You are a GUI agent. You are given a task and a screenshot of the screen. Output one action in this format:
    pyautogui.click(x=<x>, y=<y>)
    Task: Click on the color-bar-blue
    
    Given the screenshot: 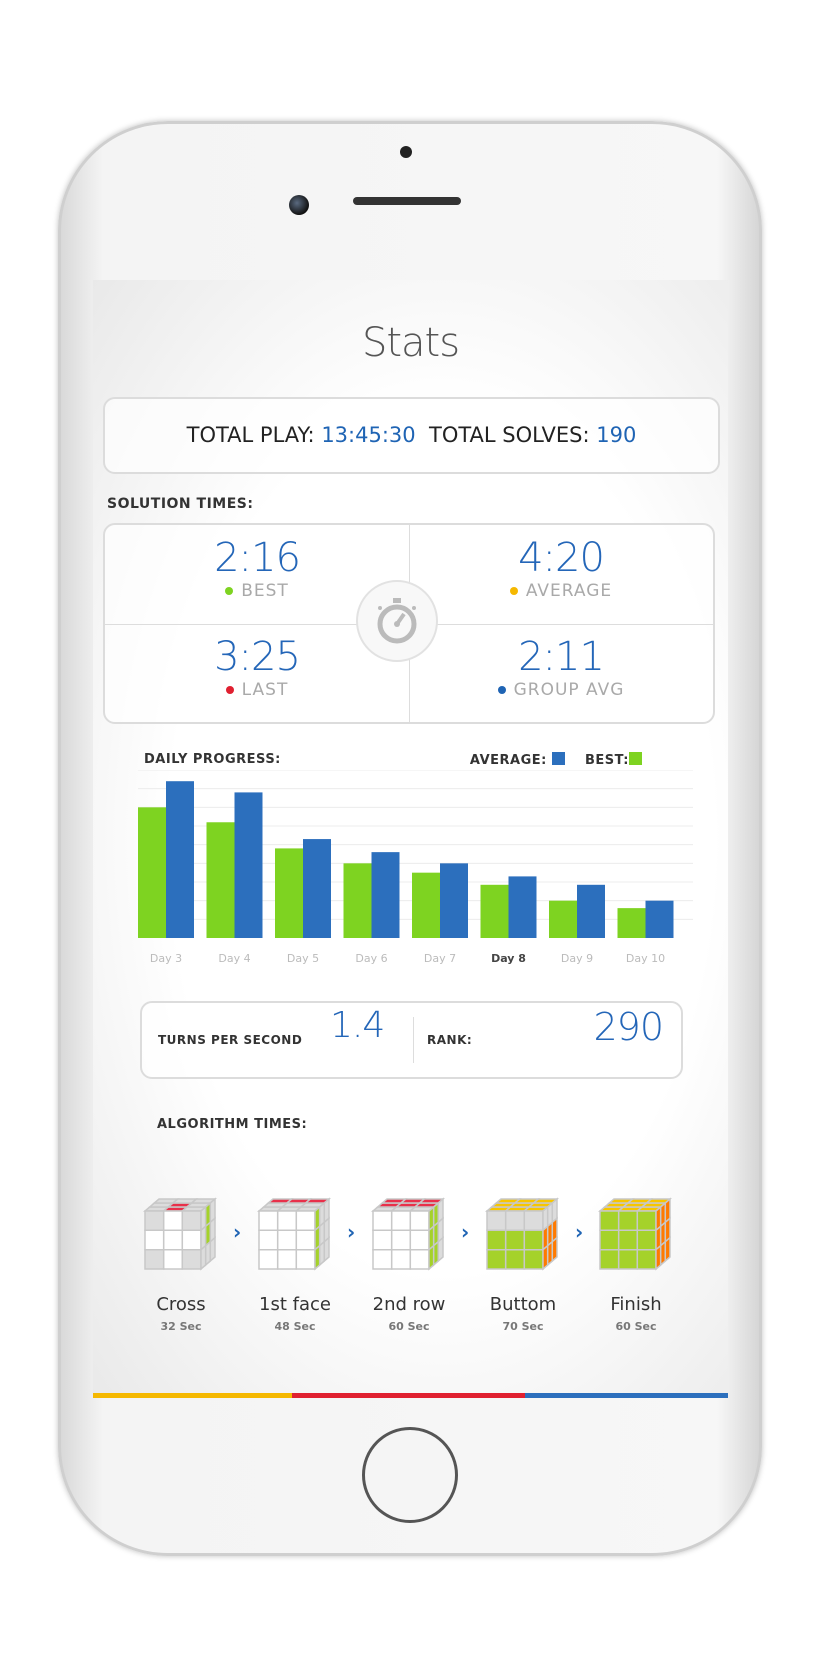 What is the action you would take?
    pyautogui.click(x=626, y=1395)
    